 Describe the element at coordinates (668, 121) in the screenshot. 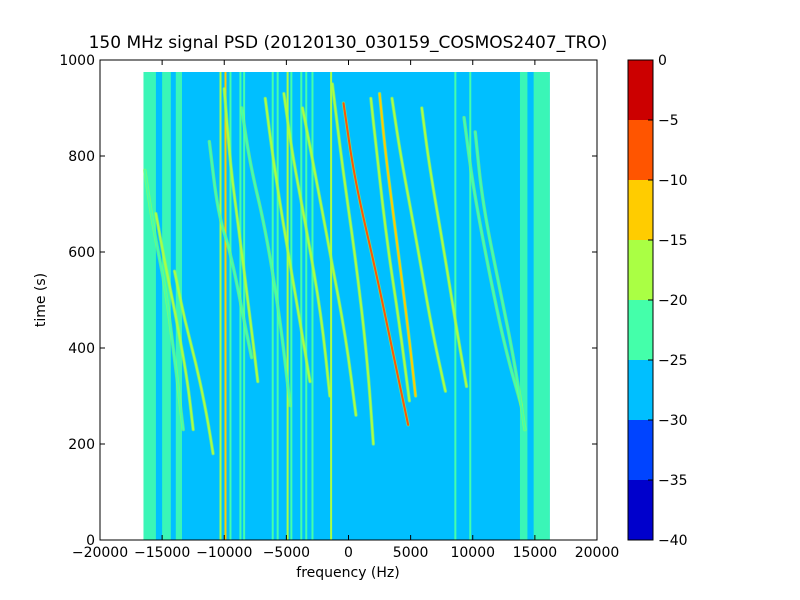

I see `colorbar-tick-label: −5` at that location.